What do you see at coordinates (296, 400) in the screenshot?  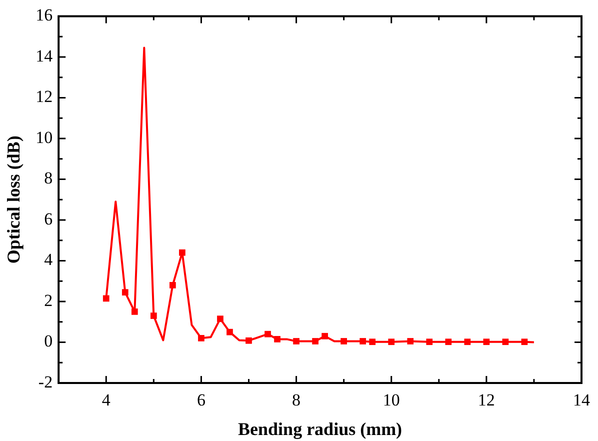 I see `x-tick-label: 8` at bounding box center [296, 400].